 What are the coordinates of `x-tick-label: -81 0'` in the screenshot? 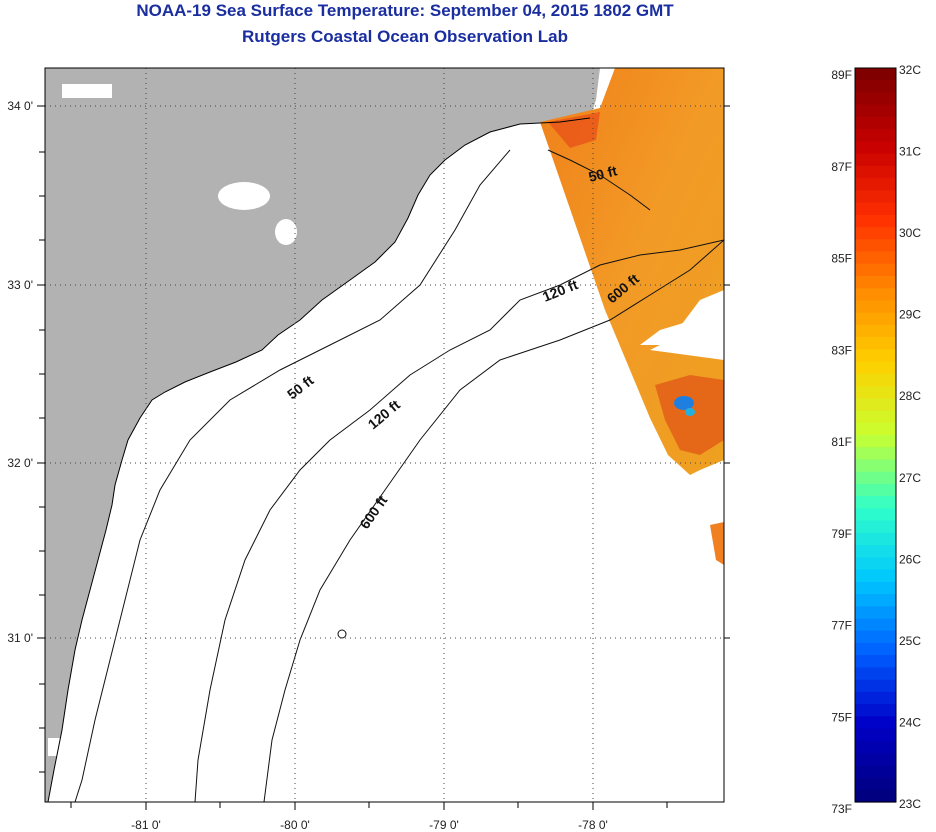 It's located at (146, 825).